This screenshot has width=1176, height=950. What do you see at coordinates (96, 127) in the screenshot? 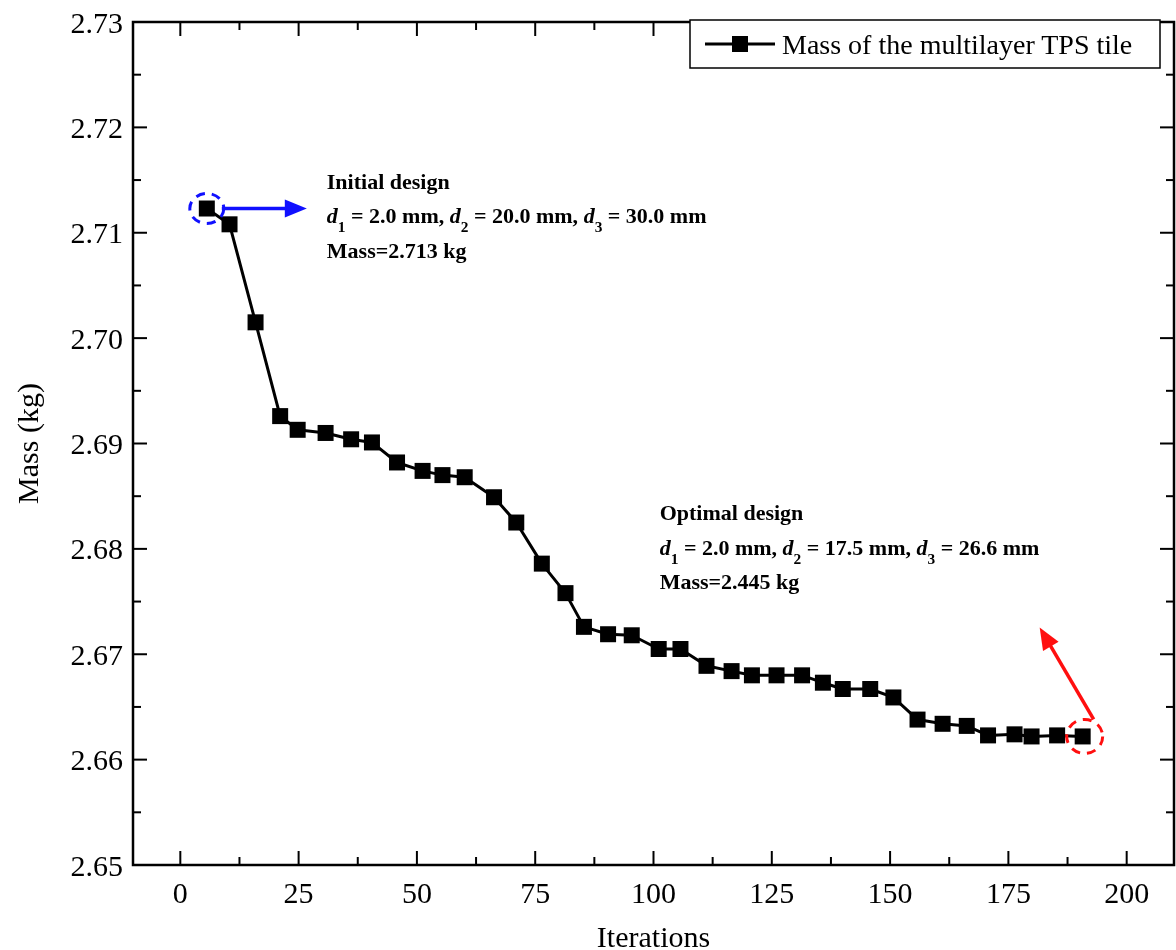
I see `y-tick-label: 2.72` at bounding box center [96, 127].